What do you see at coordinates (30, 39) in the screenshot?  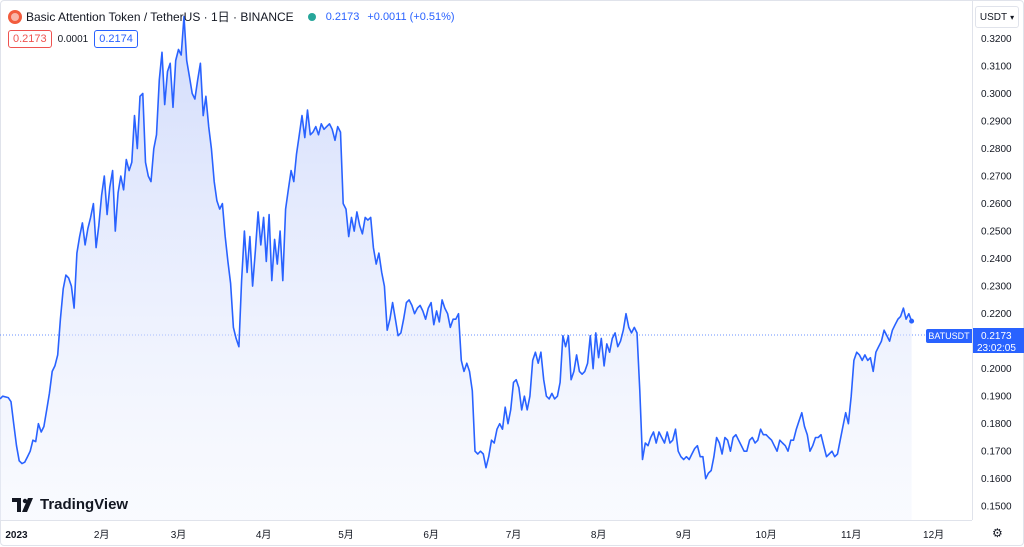 I see `sell-price-button: 0.2173` at bounding box center [30, 39].